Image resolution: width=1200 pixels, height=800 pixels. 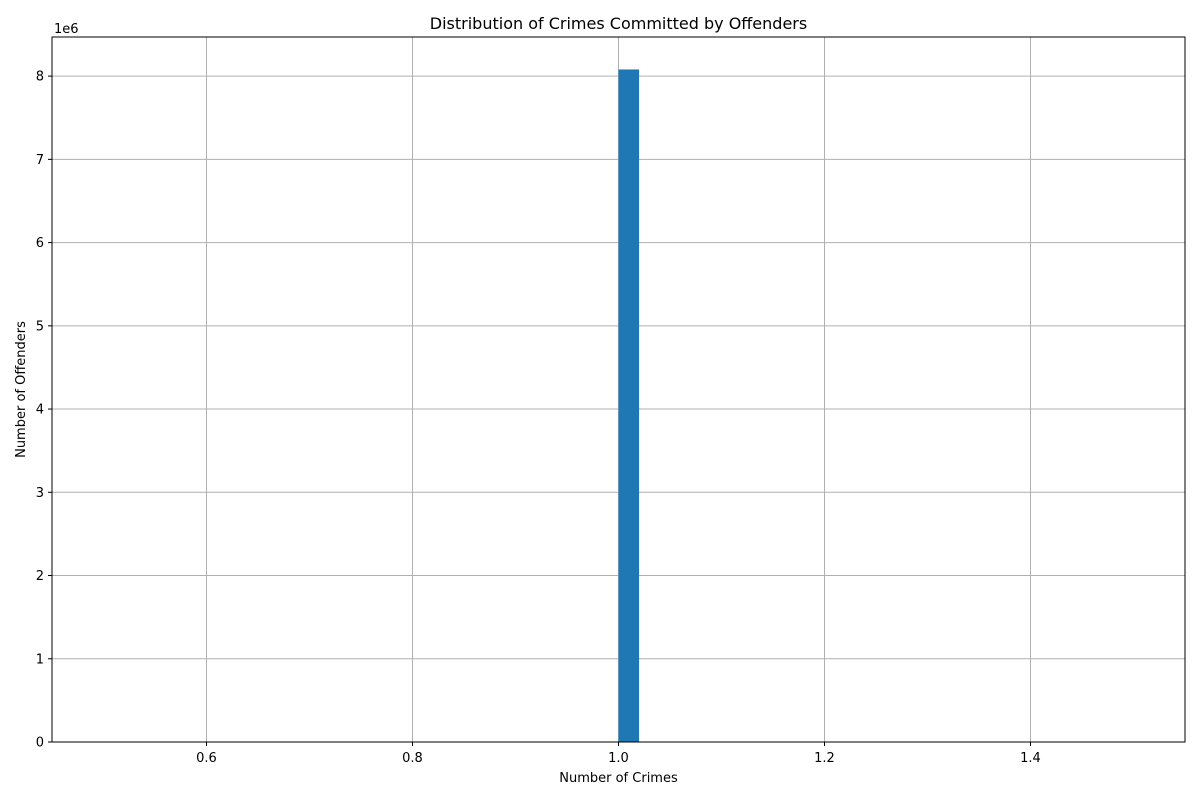 I want to click on y-tick-label: 6, so click(x=40, y=243).